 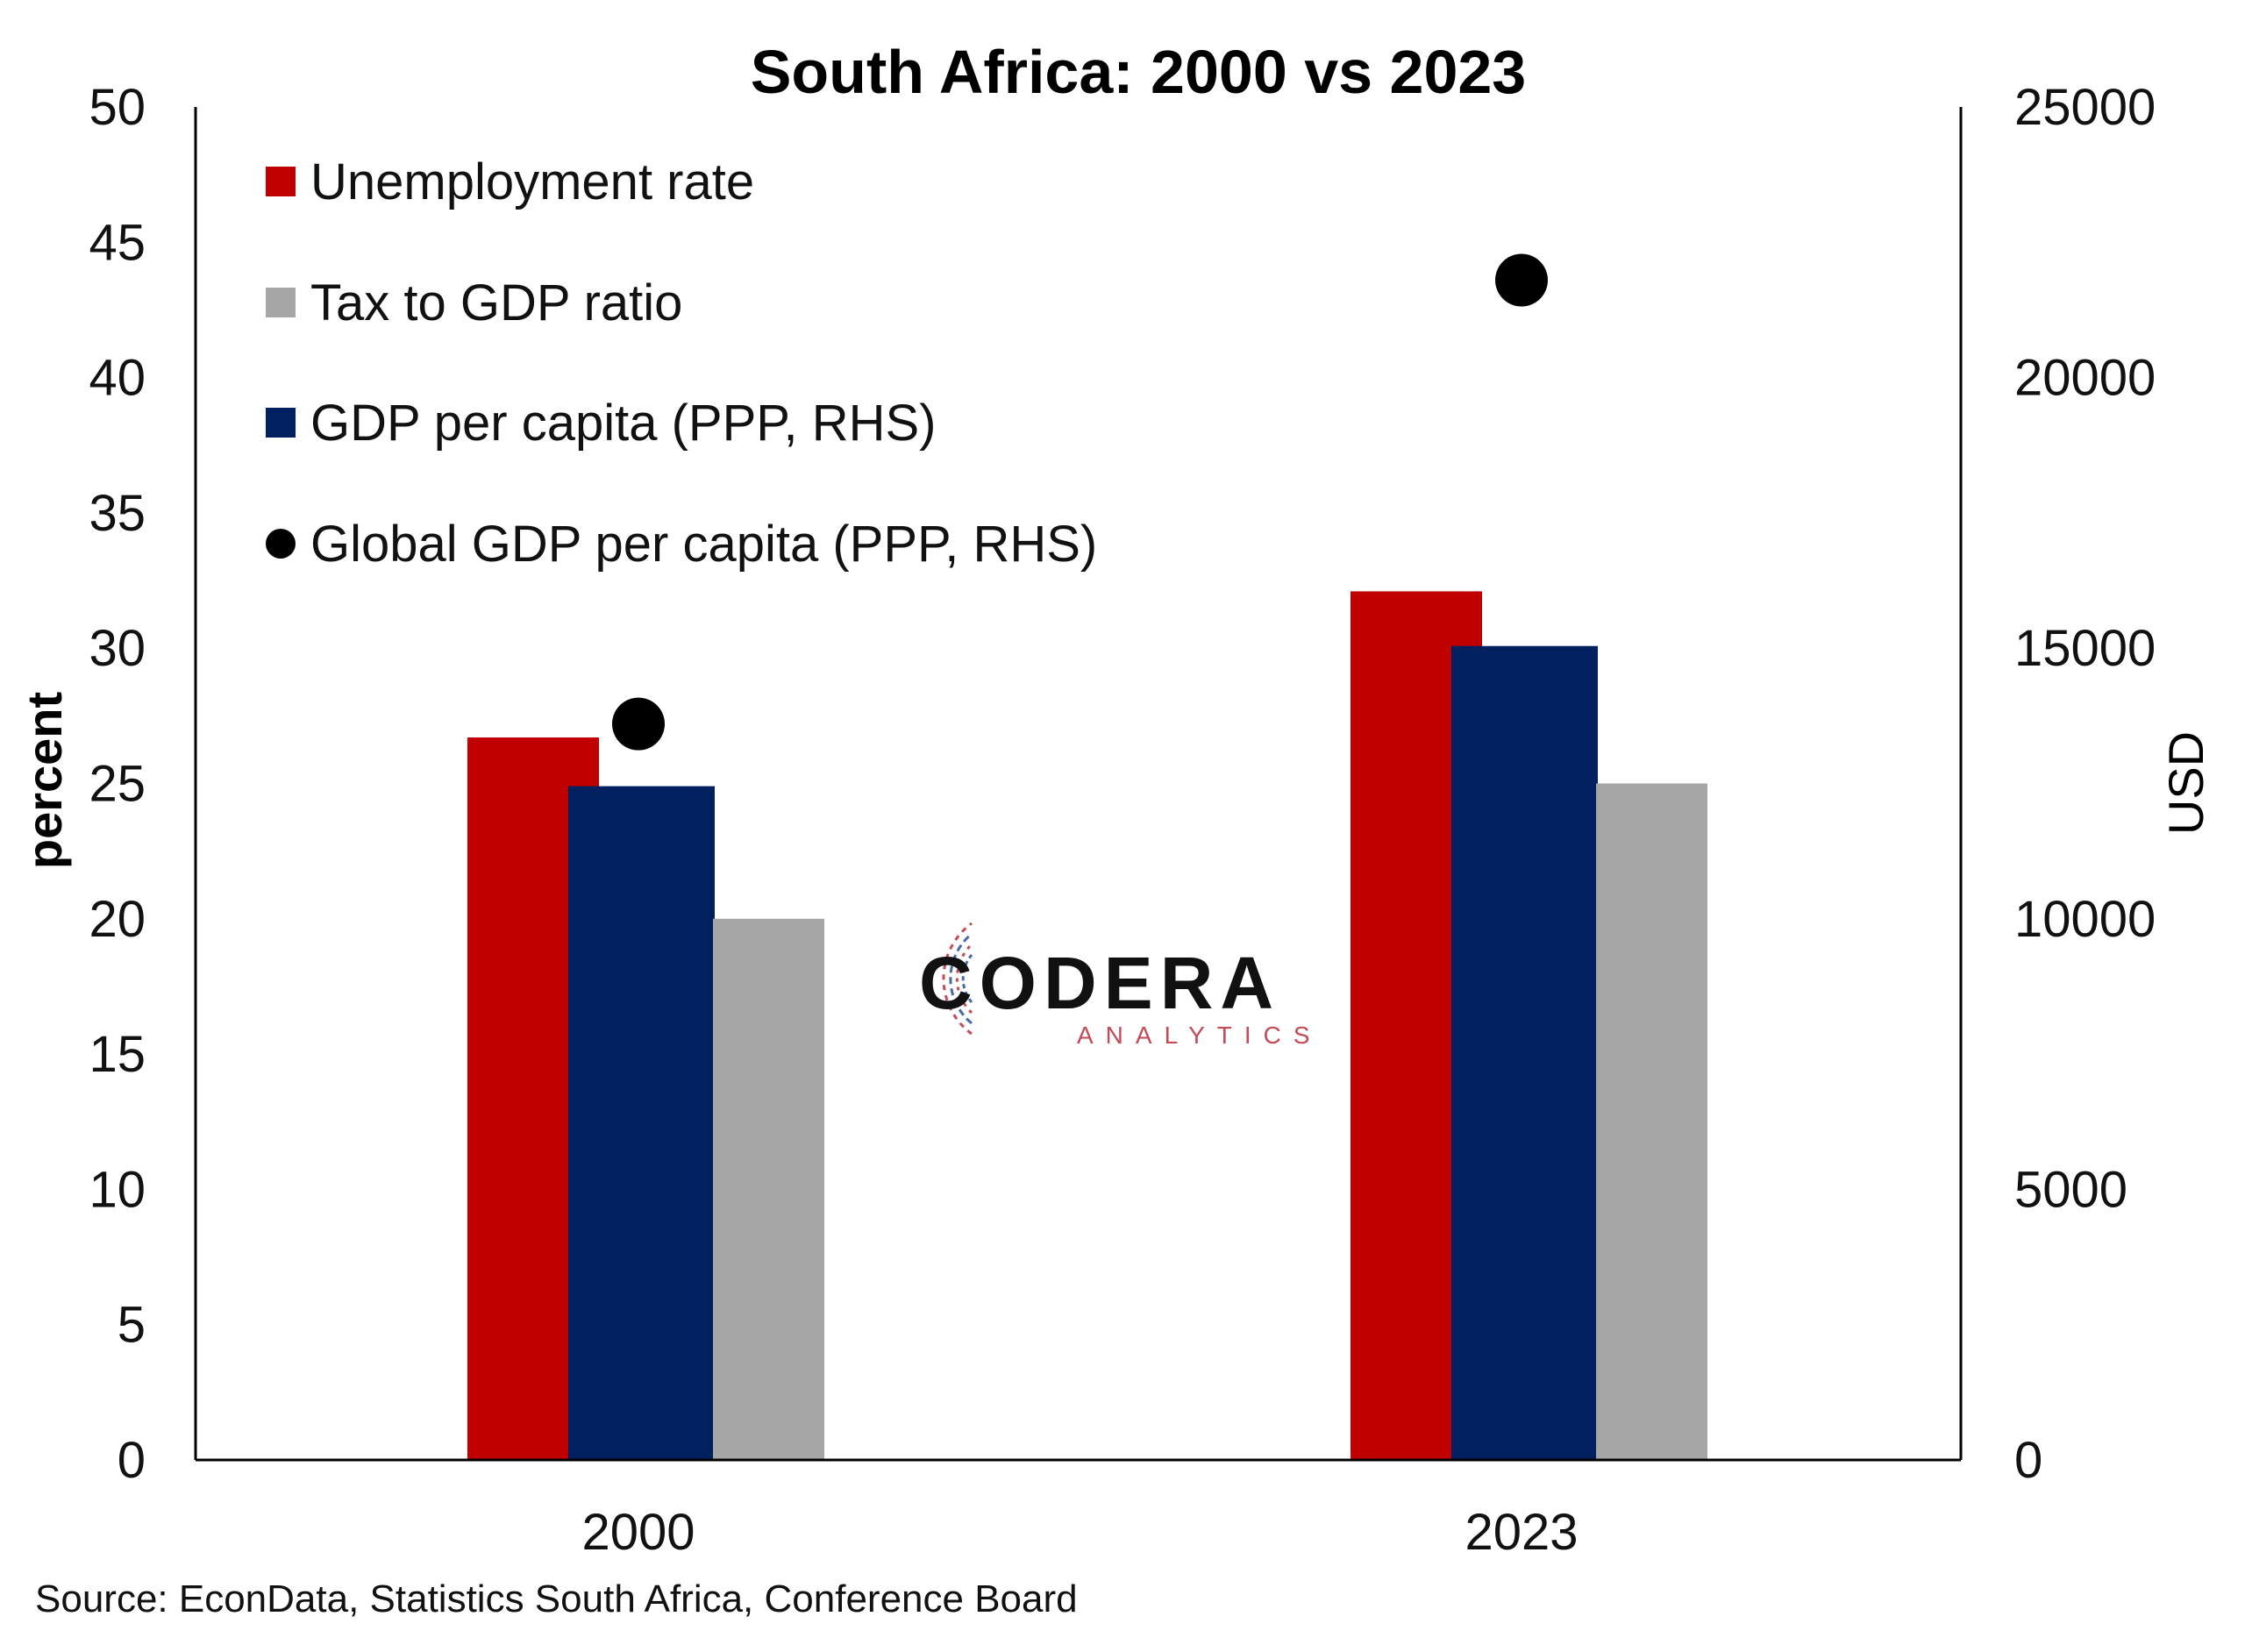 What do you see at coordinates (117, 919) in the screenshot?
I see `y-left-tick-label: 20` at bounding box center [117, 919].